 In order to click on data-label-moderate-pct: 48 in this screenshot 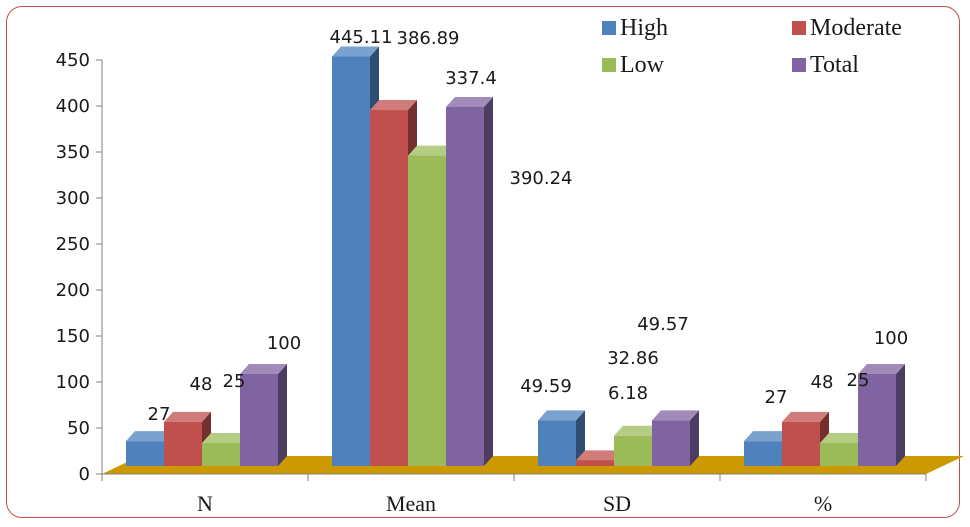, I will do `click(822, 382)`.